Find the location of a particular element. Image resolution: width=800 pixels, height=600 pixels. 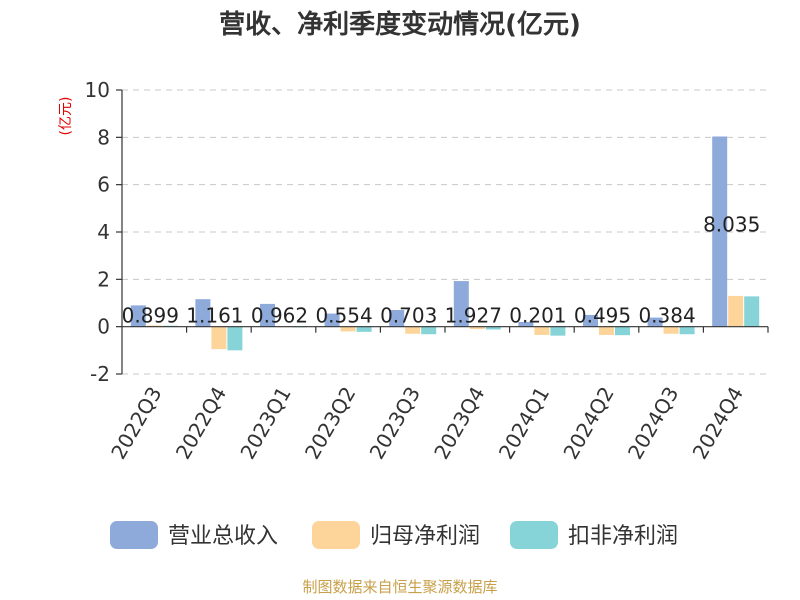

y-tick-label: 4 is located at coordinates (103, 232).